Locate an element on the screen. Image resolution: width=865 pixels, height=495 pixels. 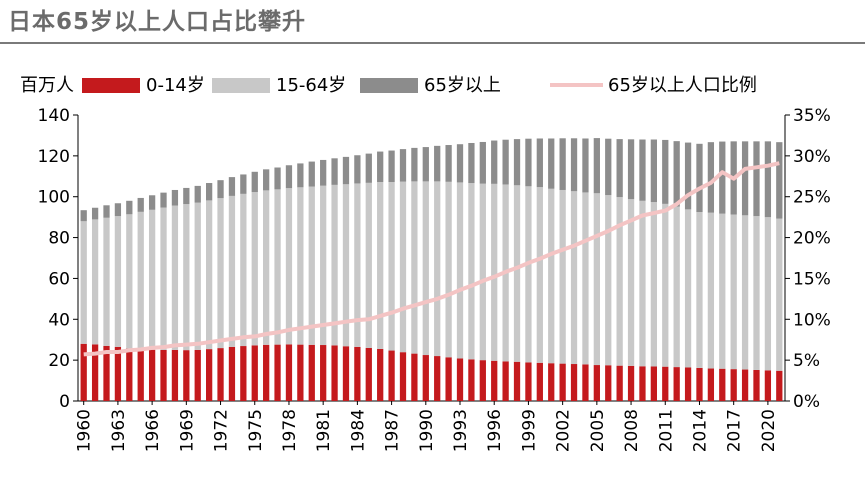
x-tick-label: 2005 is located at coordinates (598, 430).